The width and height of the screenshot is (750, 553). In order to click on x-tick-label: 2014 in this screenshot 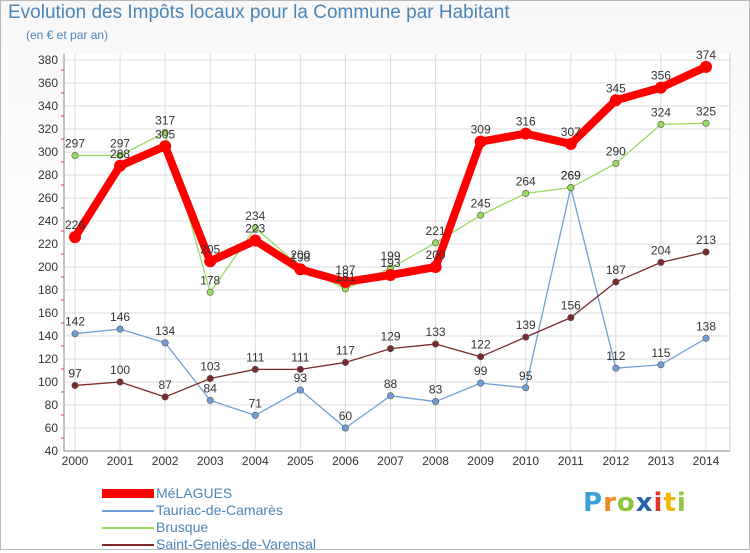, I will do `click(706, 461)`.